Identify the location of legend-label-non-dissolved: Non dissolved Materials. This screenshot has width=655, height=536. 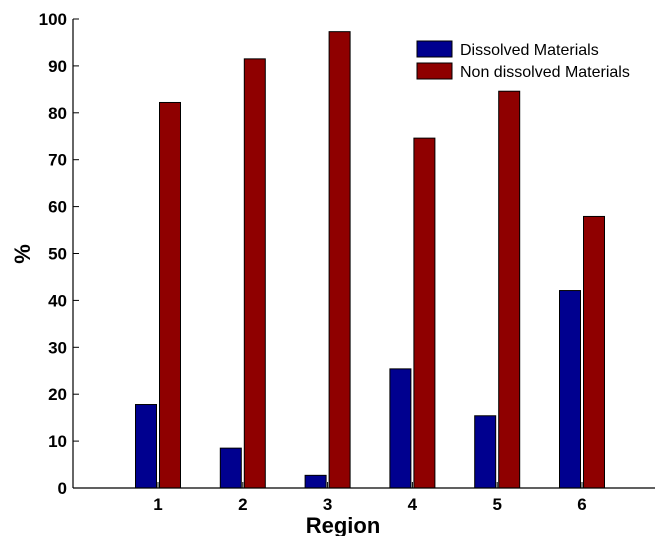
(545, 72).